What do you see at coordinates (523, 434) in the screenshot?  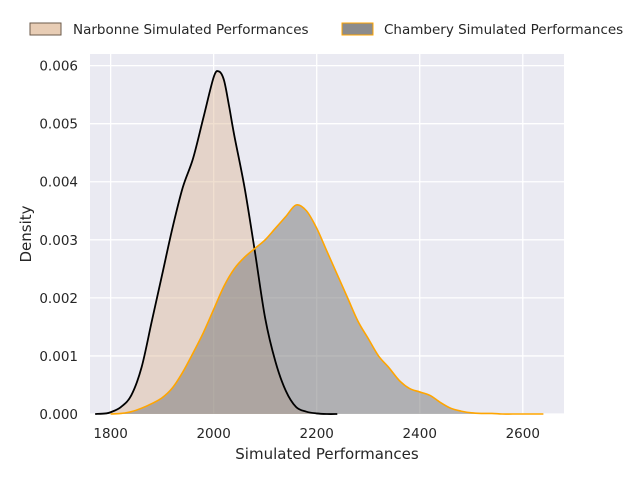 I see `x-tick-label: 2600` at bounding box center [523, 434].